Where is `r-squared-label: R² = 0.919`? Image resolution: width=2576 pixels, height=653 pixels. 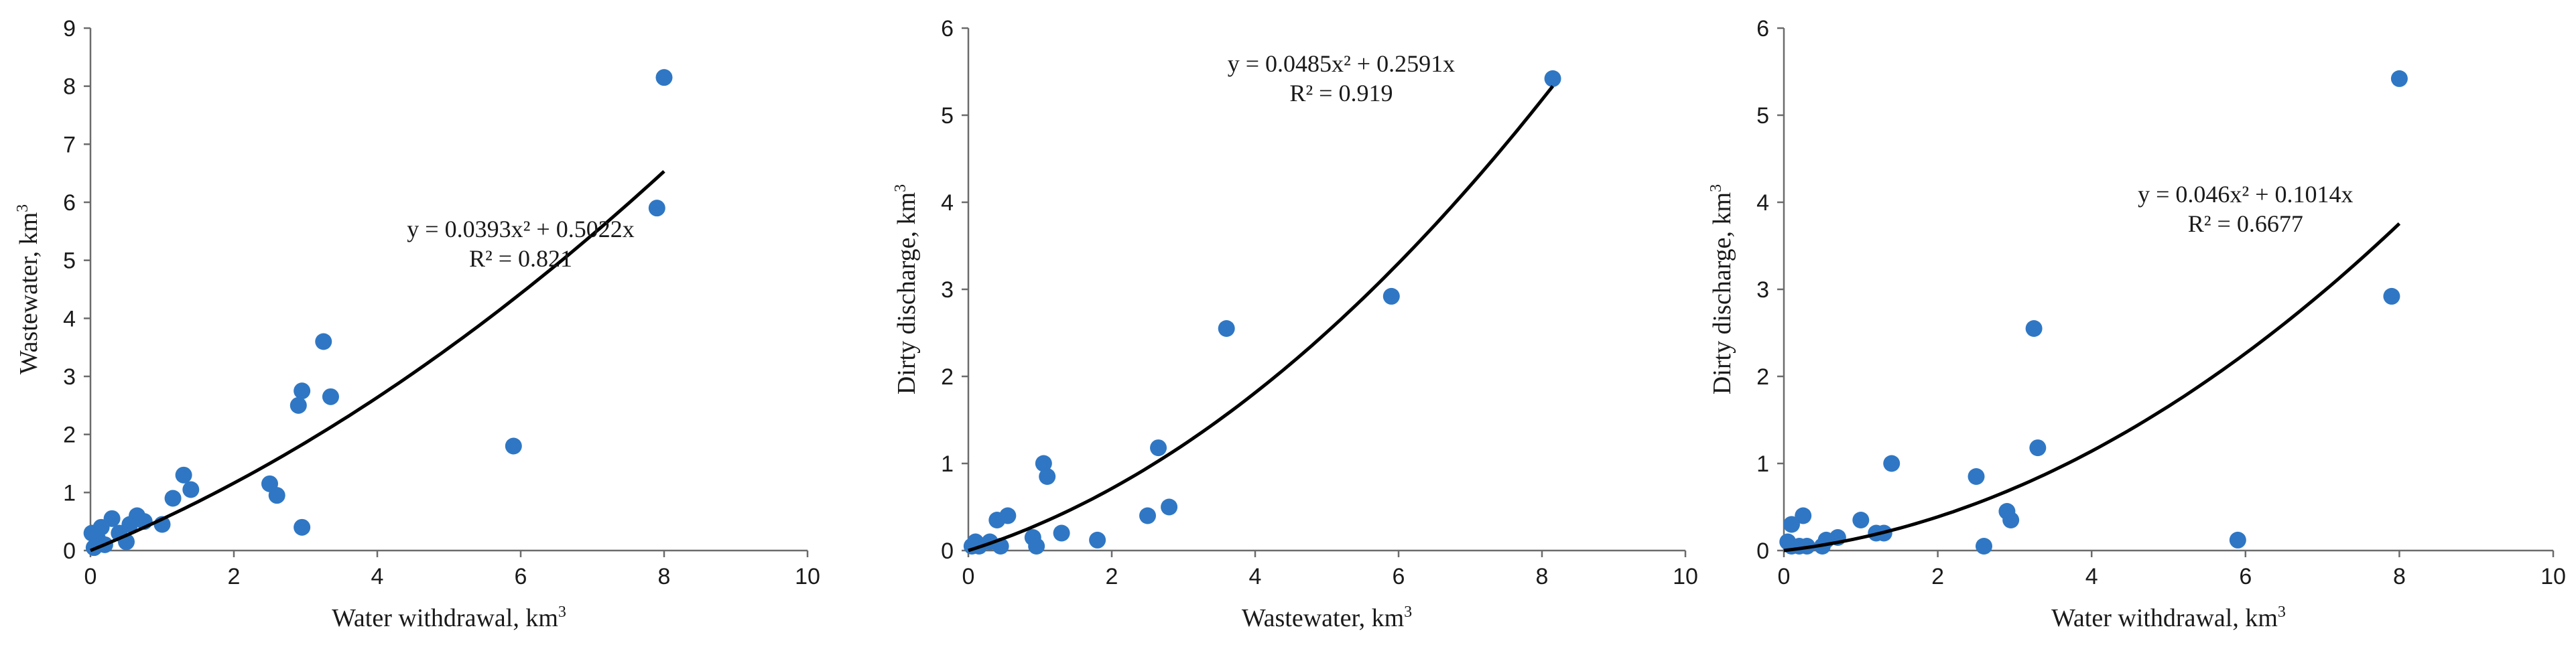 r-squared-label: R² = 0.919 is located at coordinates (1341, 93).